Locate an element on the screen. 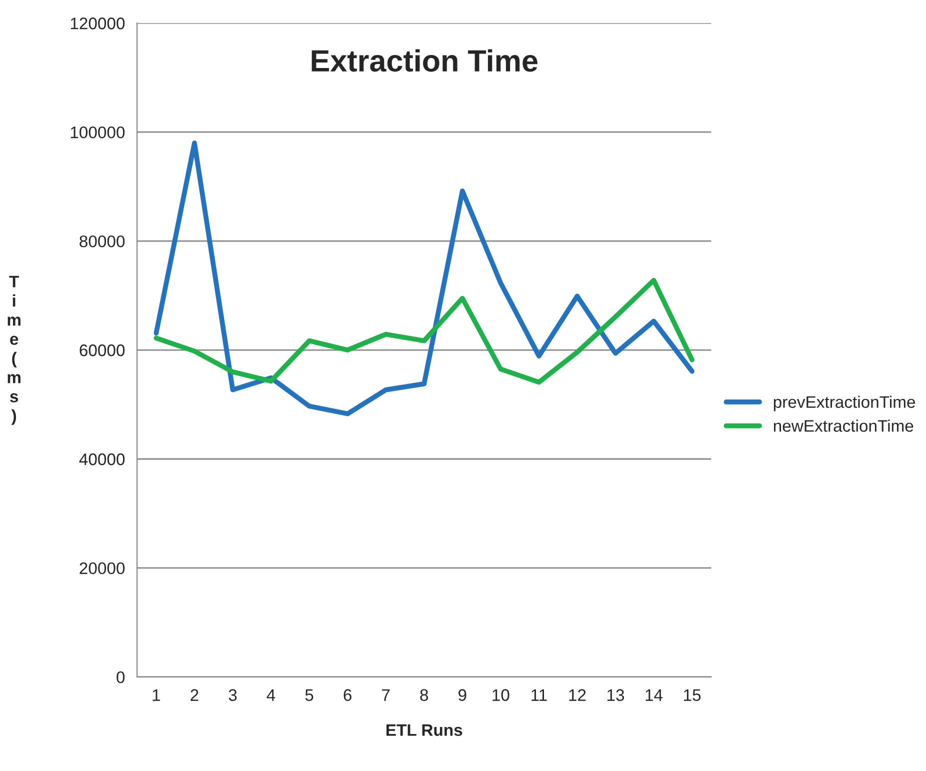 The width and height of the screenshot is (926, 771). y-tick-label: 20000 is located at coordinates (102, 568).